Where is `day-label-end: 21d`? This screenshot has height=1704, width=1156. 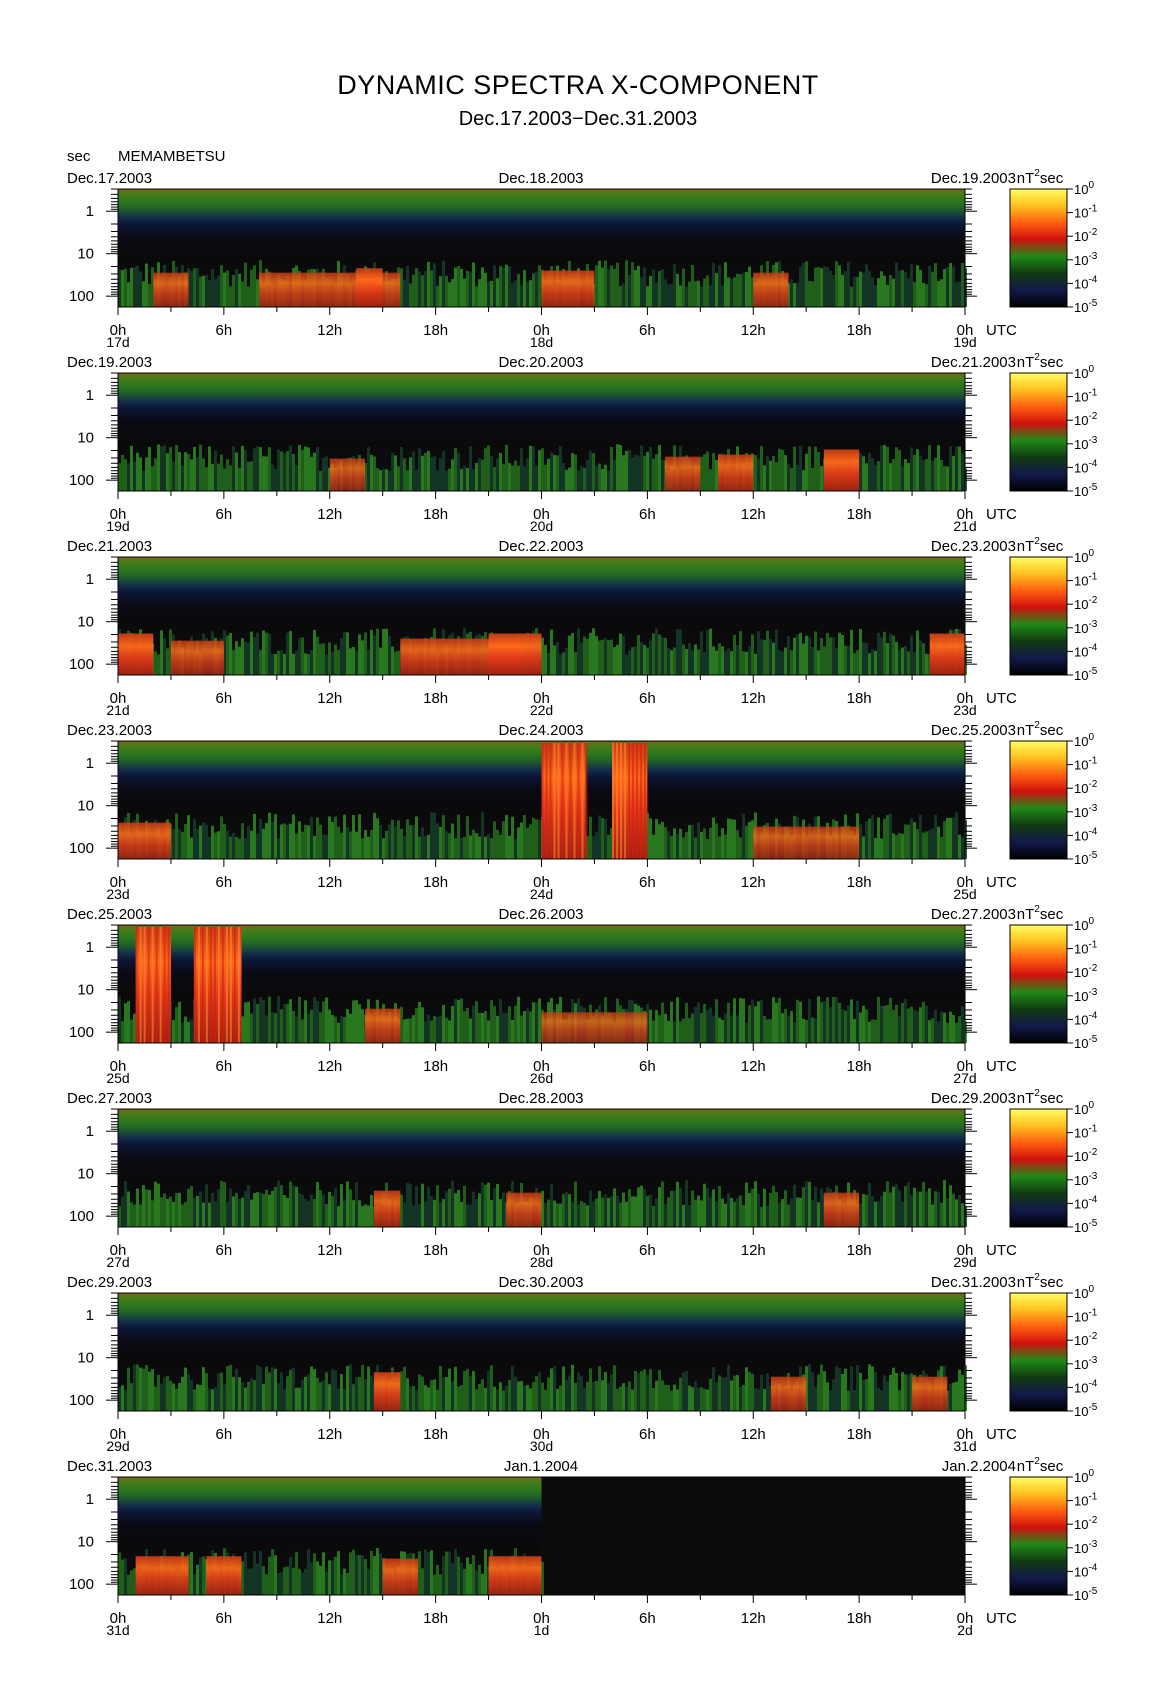
day-label-end: 21d is located at coordinates (964, 526).